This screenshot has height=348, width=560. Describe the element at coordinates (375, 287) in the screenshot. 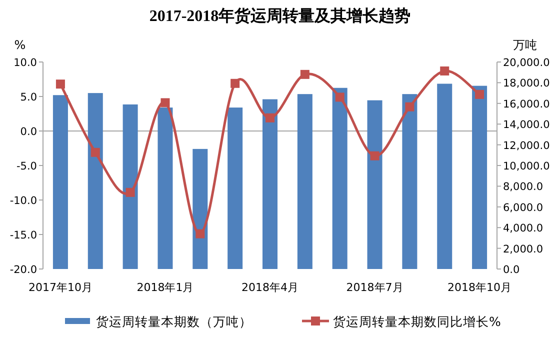

I see `x-tick-label: 2018年7月` at that location.